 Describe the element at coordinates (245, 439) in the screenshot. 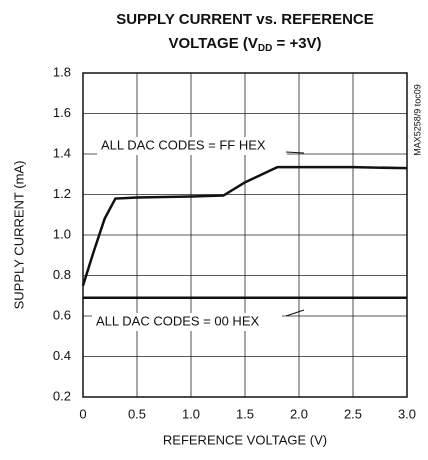

I see `x-axis-label: REFERENCE VOLTAGE (V)` at that location.